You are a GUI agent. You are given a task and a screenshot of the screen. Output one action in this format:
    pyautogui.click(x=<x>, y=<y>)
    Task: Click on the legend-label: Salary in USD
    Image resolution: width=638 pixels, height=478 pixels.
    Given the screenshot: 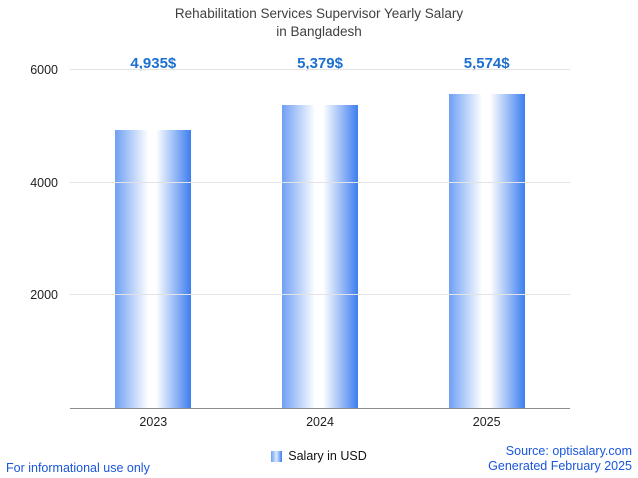 What is the action you would take?
    pyautogui.click(x=327, y=456)
    